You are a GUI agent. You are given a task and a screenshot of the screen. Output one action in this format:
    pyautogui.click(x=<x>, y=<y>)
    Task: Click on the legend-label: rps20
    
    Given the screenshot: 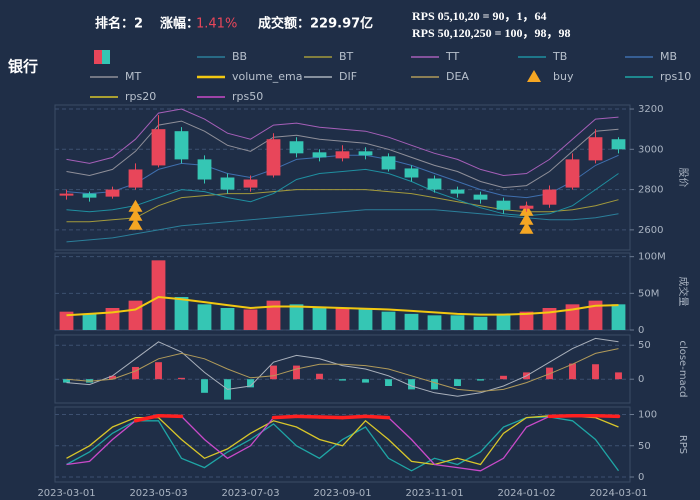 What is the action you would take?
    pyautogui.click(x=140, y=96)
    